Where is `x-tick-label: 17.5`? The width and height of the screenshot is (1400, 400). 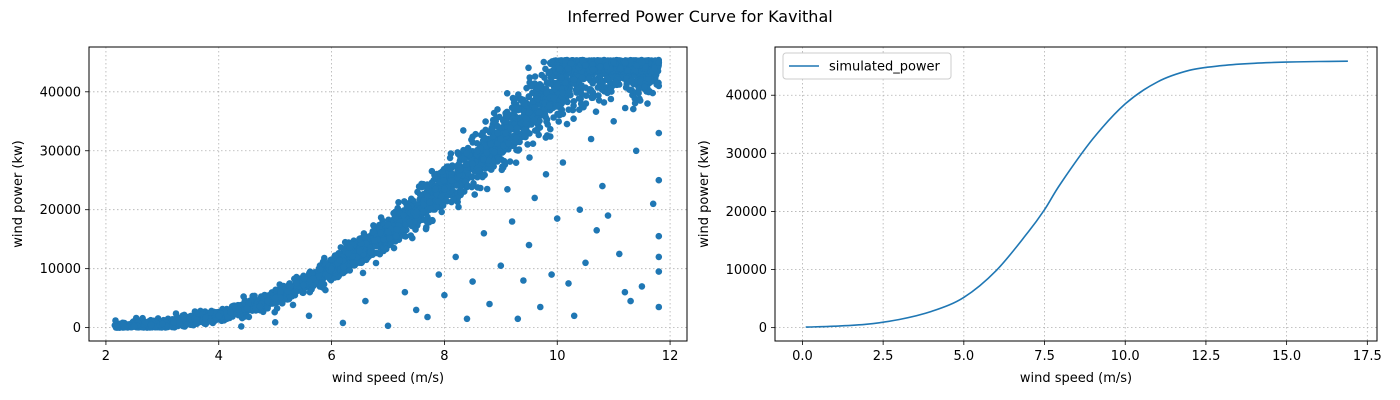
x-tick-label: 17.5 is located at coordinates (1367, 356).